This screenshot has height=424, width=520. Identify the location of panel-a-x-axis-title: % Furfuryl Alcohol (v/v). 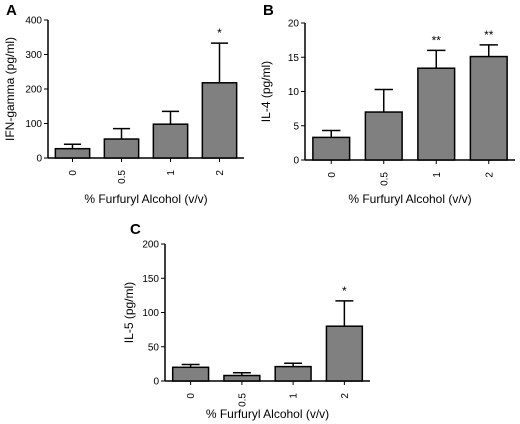
(145, 199).